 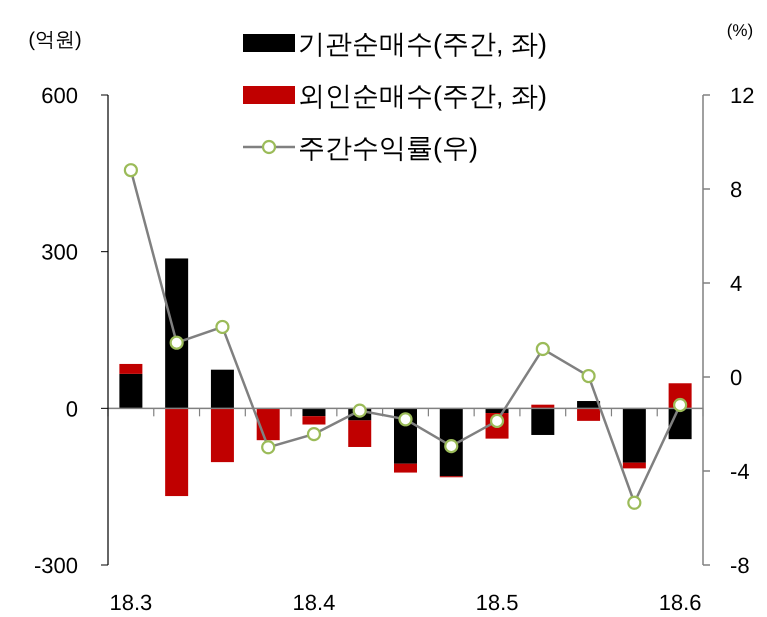 What do you see at coordinates (388, 148) in the screenshot?
I see `legend-label: 주간수익률(우)` at bounding box center [388, 148].